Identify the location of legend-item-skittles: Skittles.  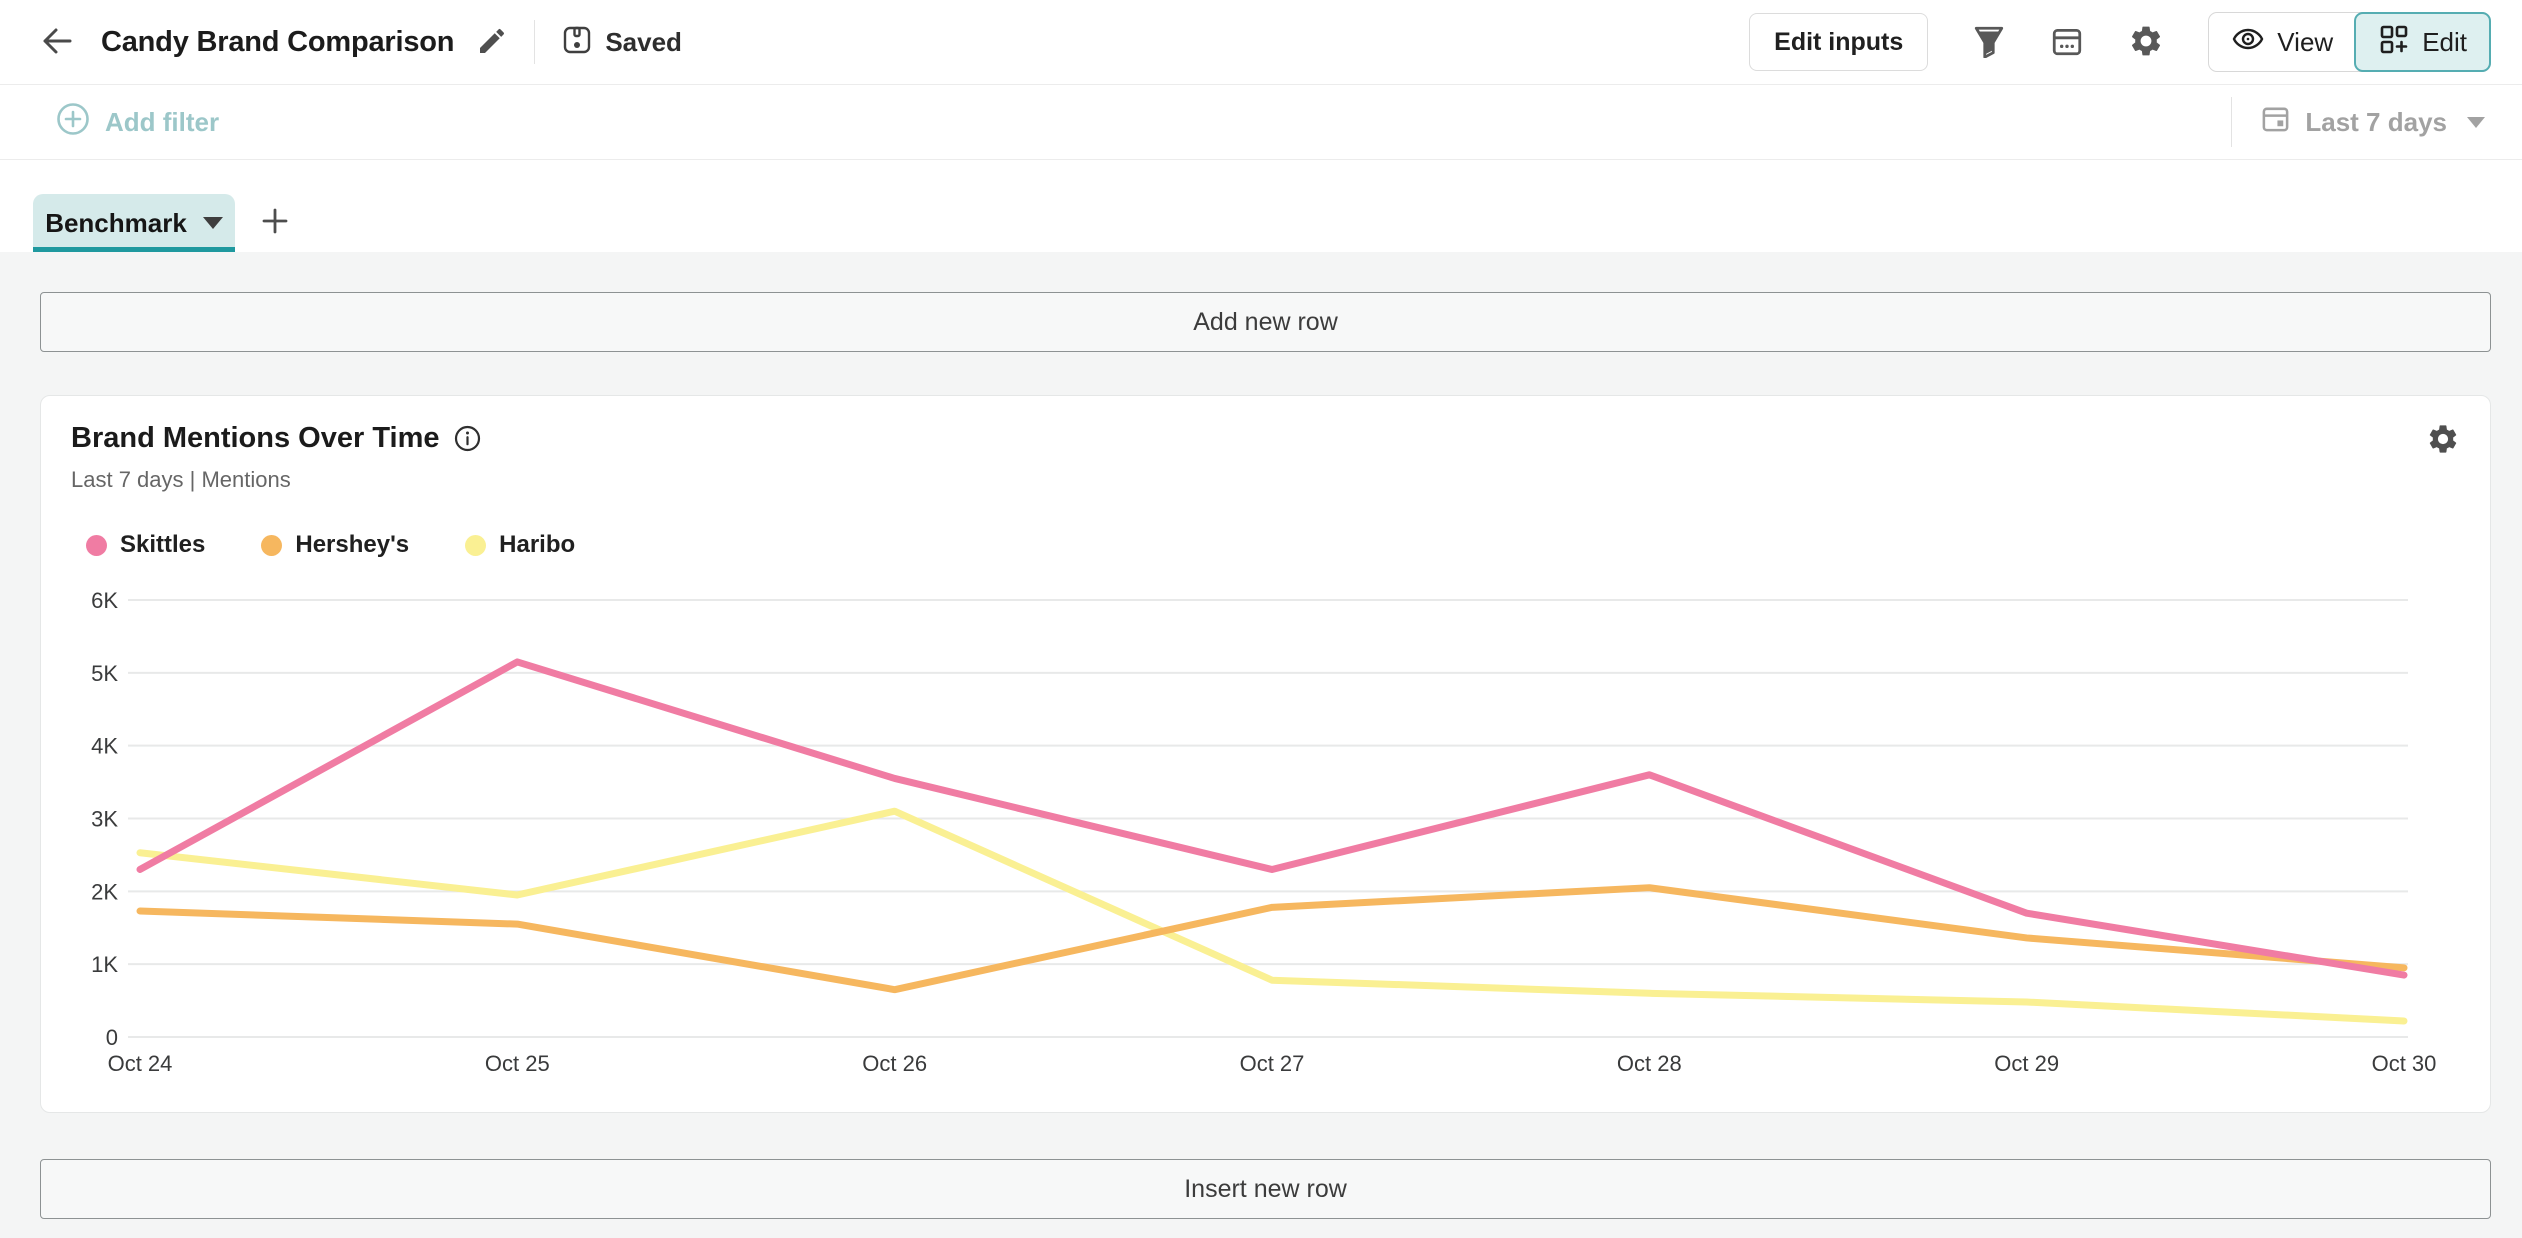
(145, 545).